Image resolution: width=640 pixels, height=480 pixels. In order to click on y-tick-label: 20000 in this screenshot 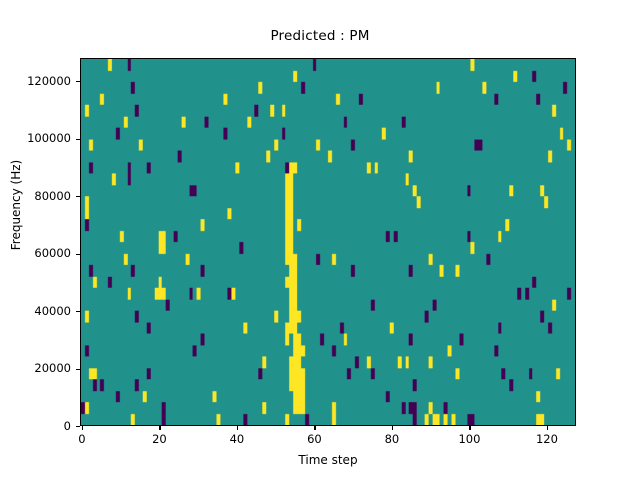, I will do `click(52, 368)`.